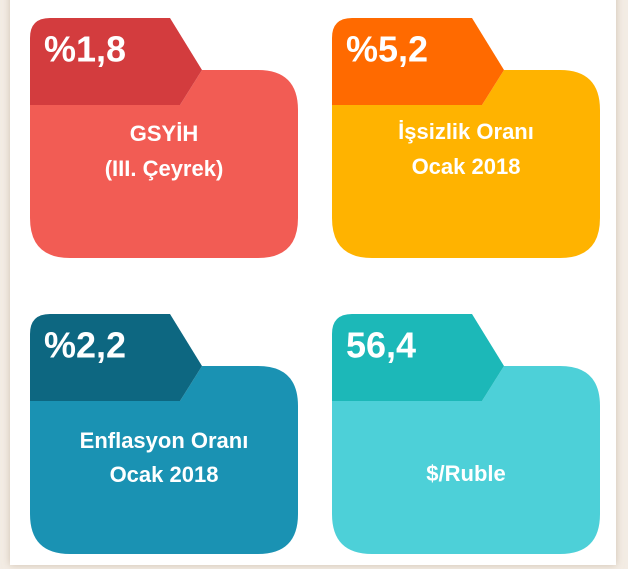 The image size is (628, 569). What do you see at coordinates (381, 345) in the screenshot?
I see `tile-value: 56,4` at bounding box center [381, 345].